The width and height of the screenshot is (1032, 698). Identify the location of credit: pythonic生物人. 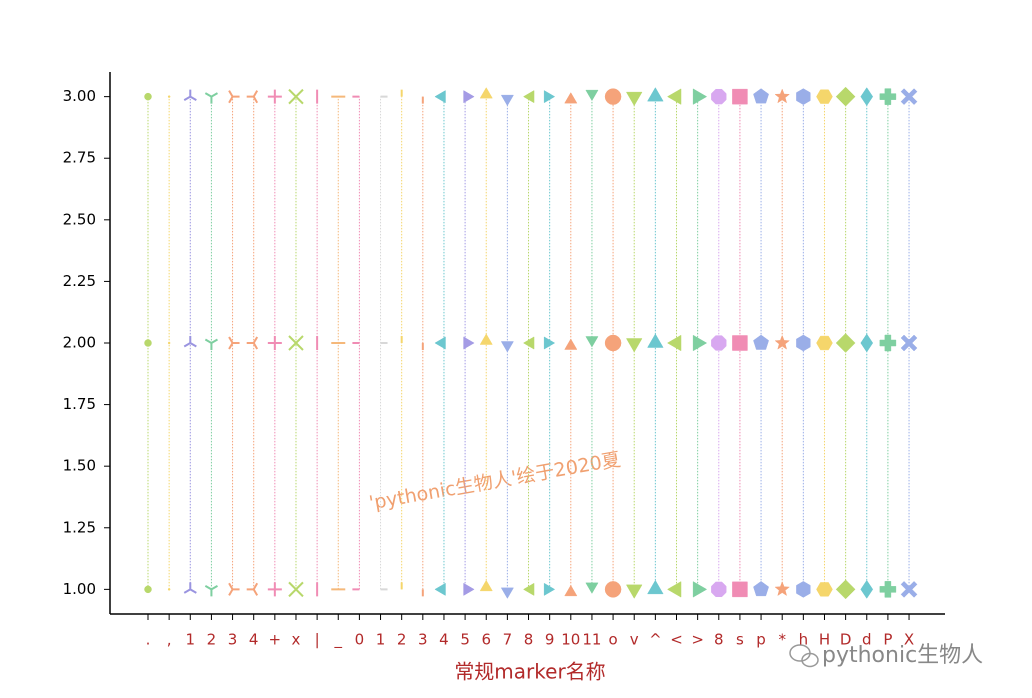
(902, 655).